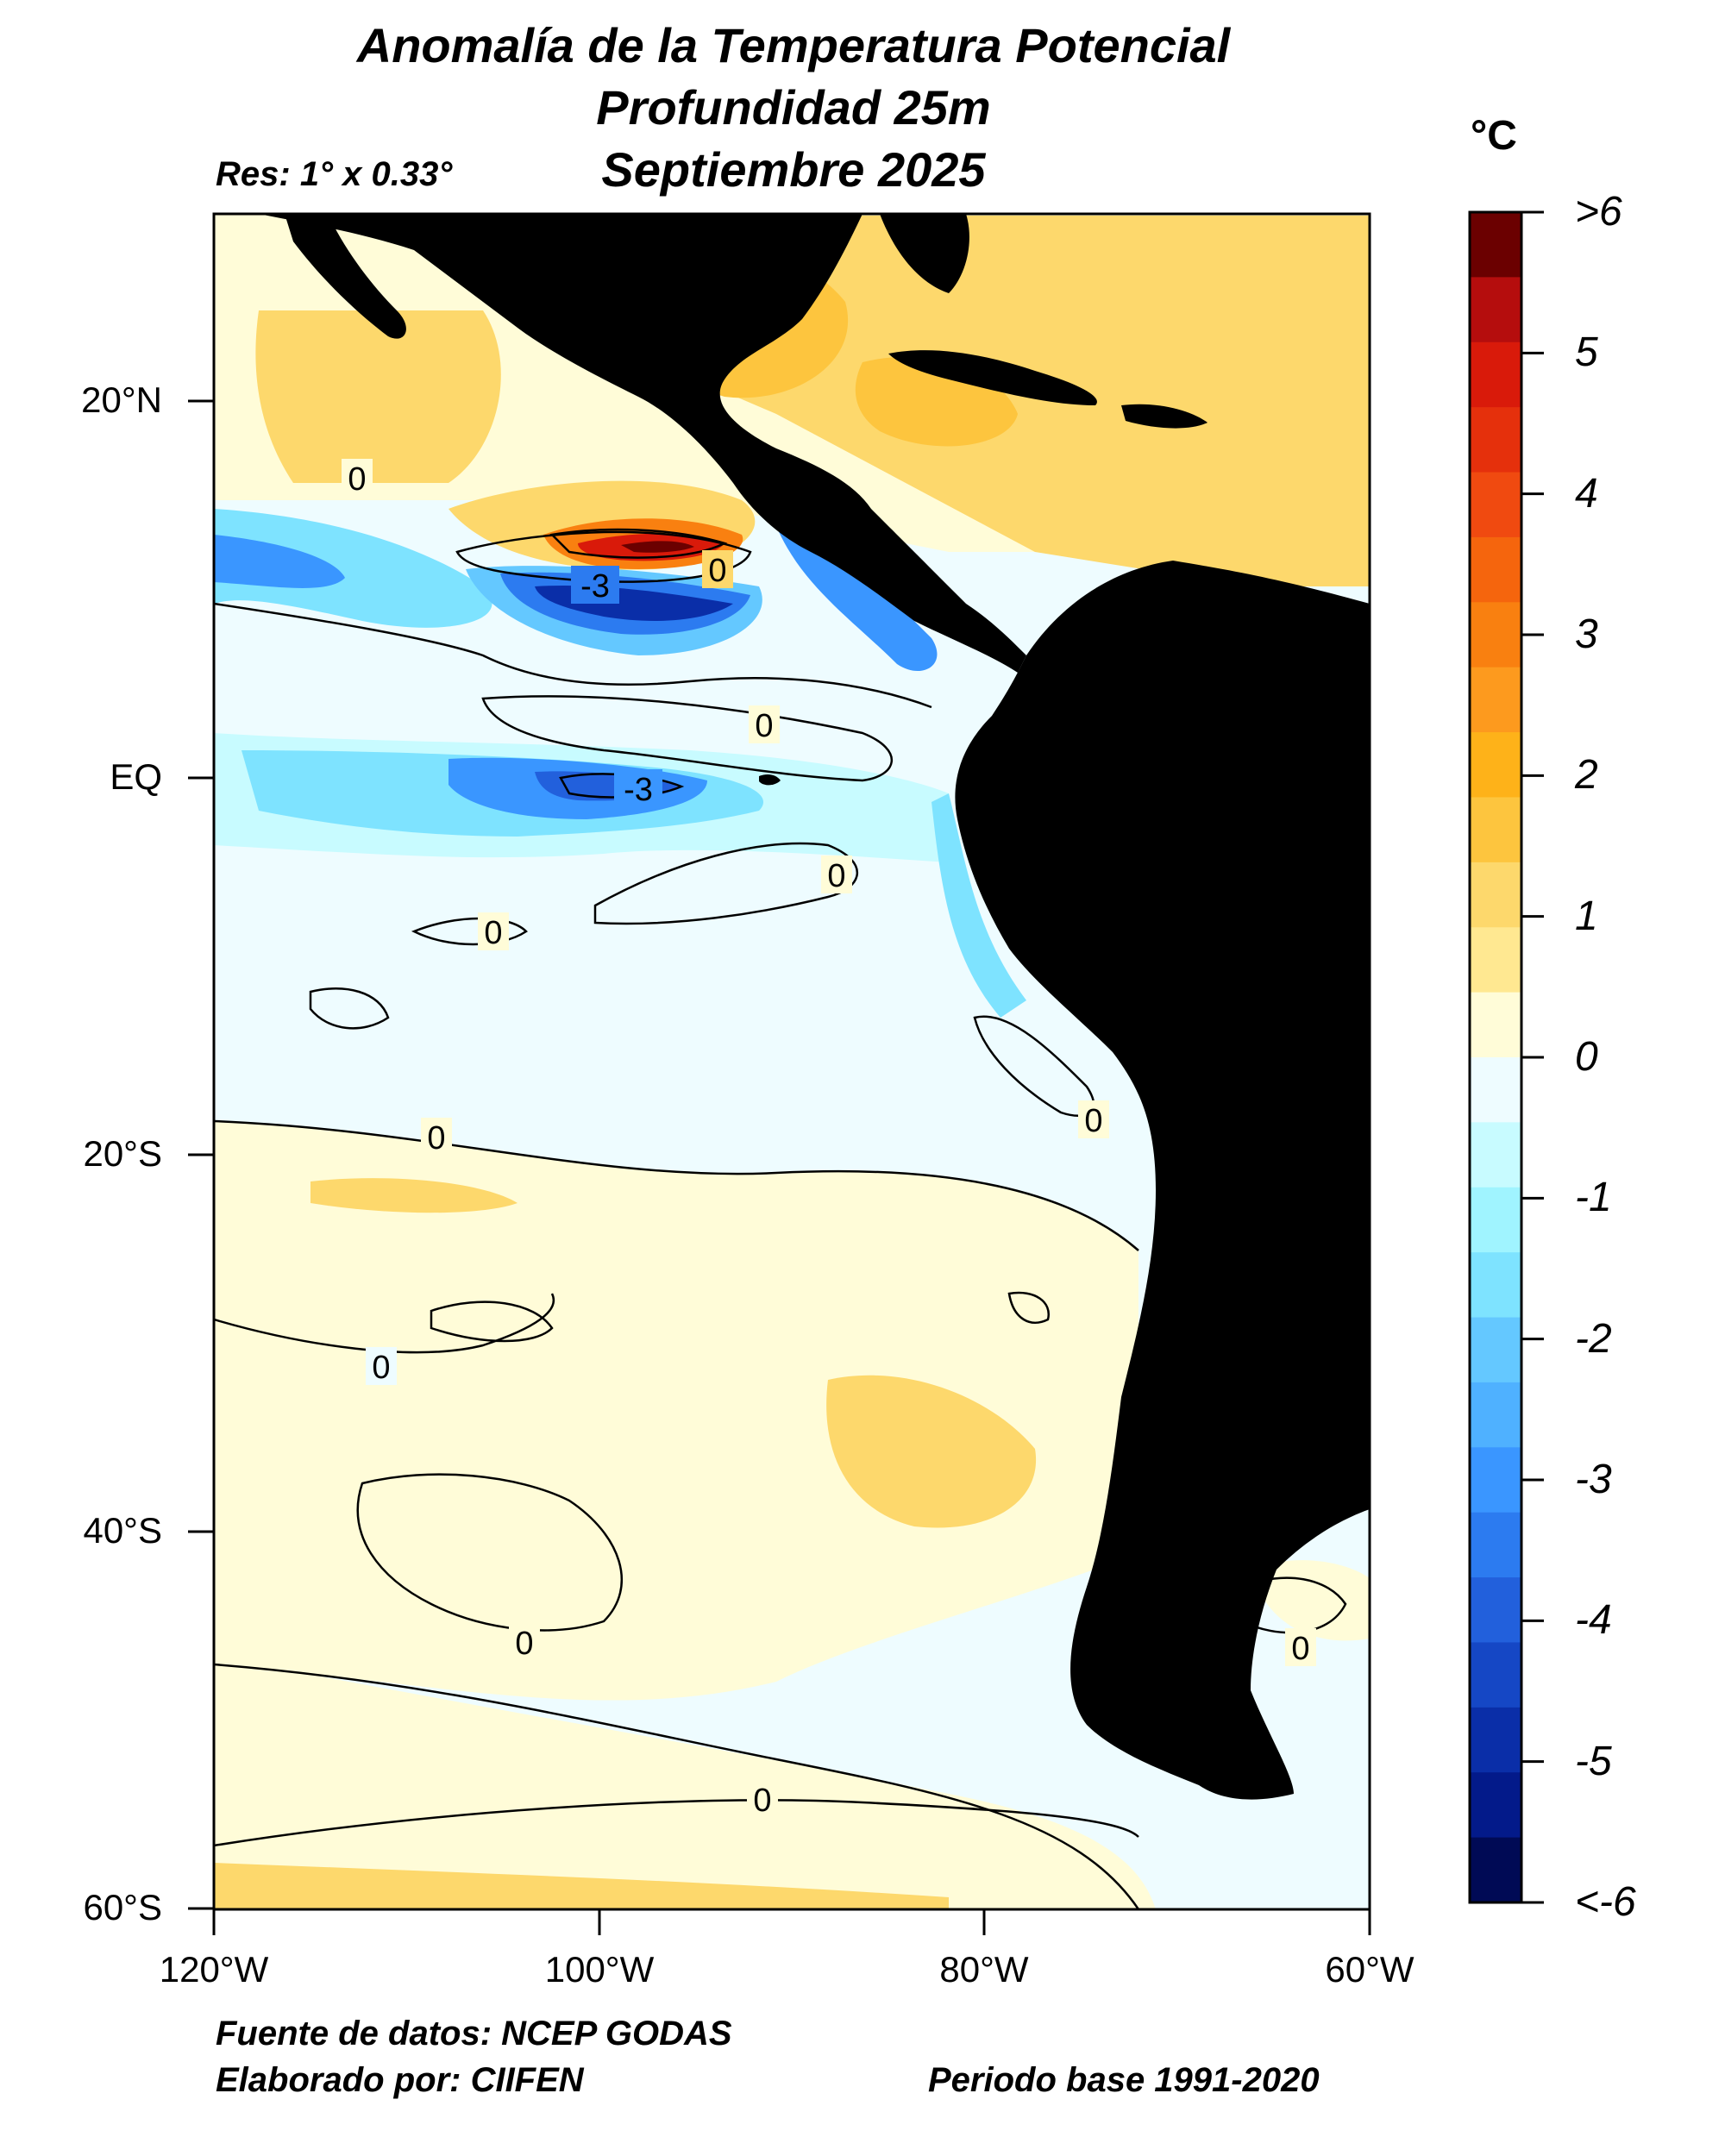 The height and width of the screenshot is (2156, 1725). What do you see at coordinates (136, 776) in the screenshot?
I see `lat-tick-label: EQ` at bounding box center [136, 776].